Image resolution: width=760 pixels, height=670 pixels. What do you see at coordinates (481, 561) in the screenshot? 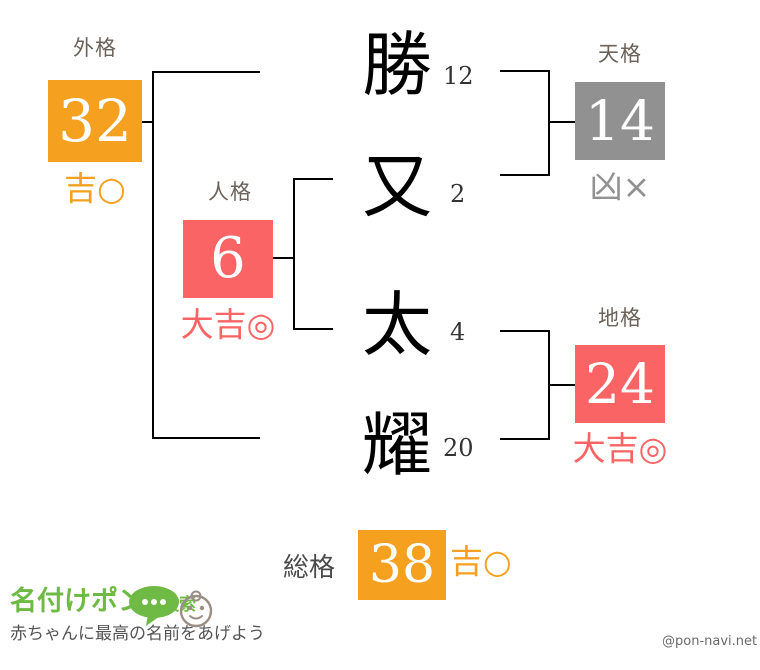
I see `soukaku-verdict: 吉○` at bounding box center [481, 561].